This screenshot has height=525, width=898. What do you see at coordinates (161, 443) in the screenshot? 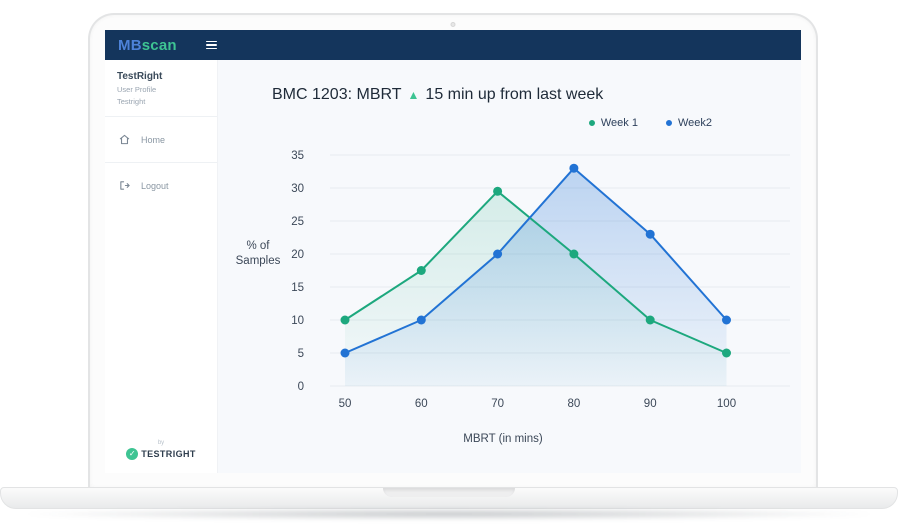
I see `by-label: by` at bounding box center [161, 443].